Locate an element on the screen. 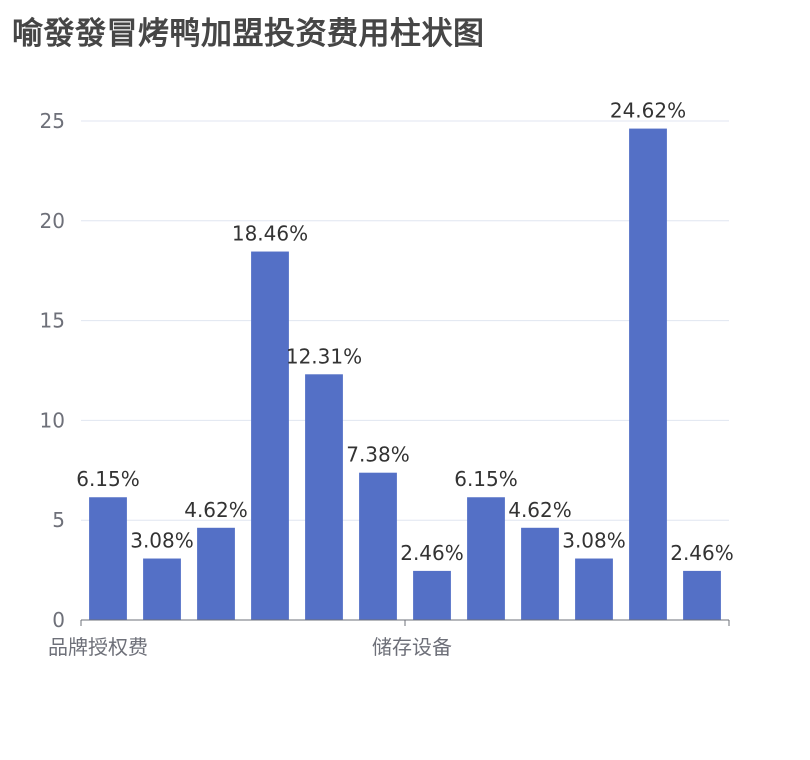 The width and height of the screenshot is (810, 760). y-tick-label: 20 is located at coordinates (52, 221).